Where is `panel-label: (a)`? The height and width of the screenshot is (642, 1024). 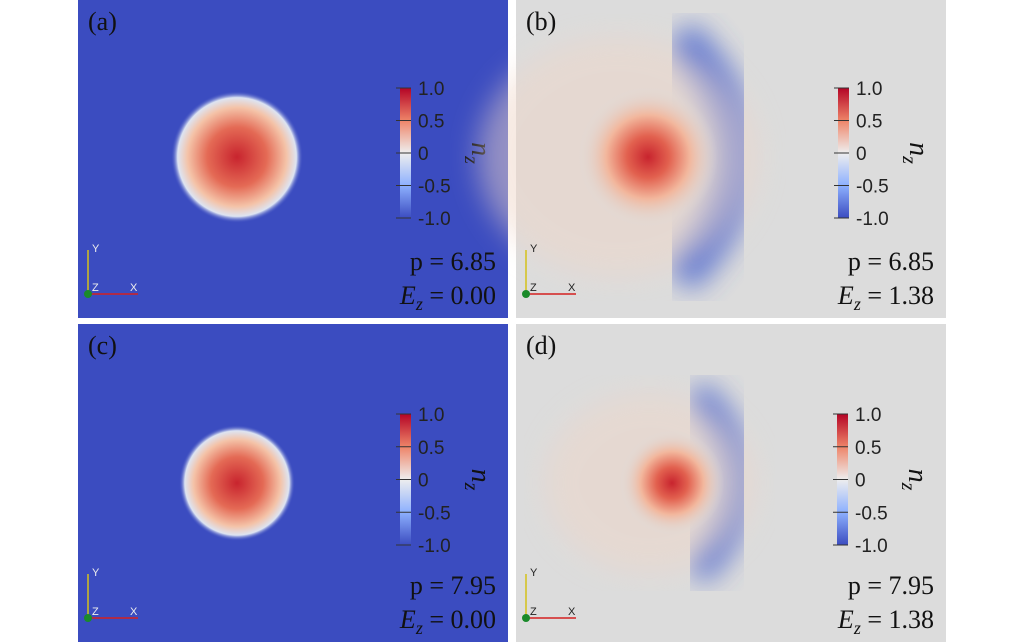 panel-label: (a) is located at coordinates (102, 21).